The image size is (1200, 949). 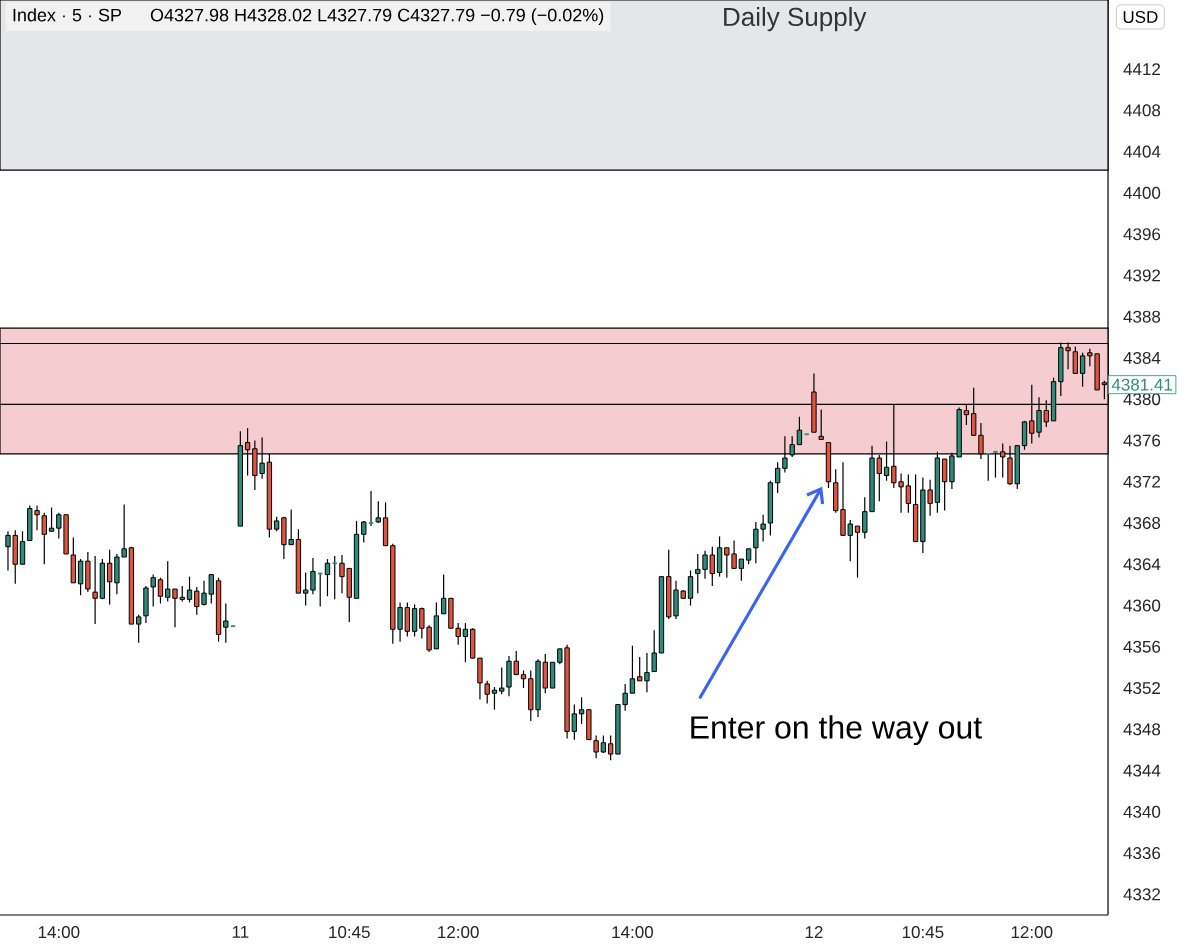 I want to click on y-tick-label: 4396, so click(x=1142, y=234).